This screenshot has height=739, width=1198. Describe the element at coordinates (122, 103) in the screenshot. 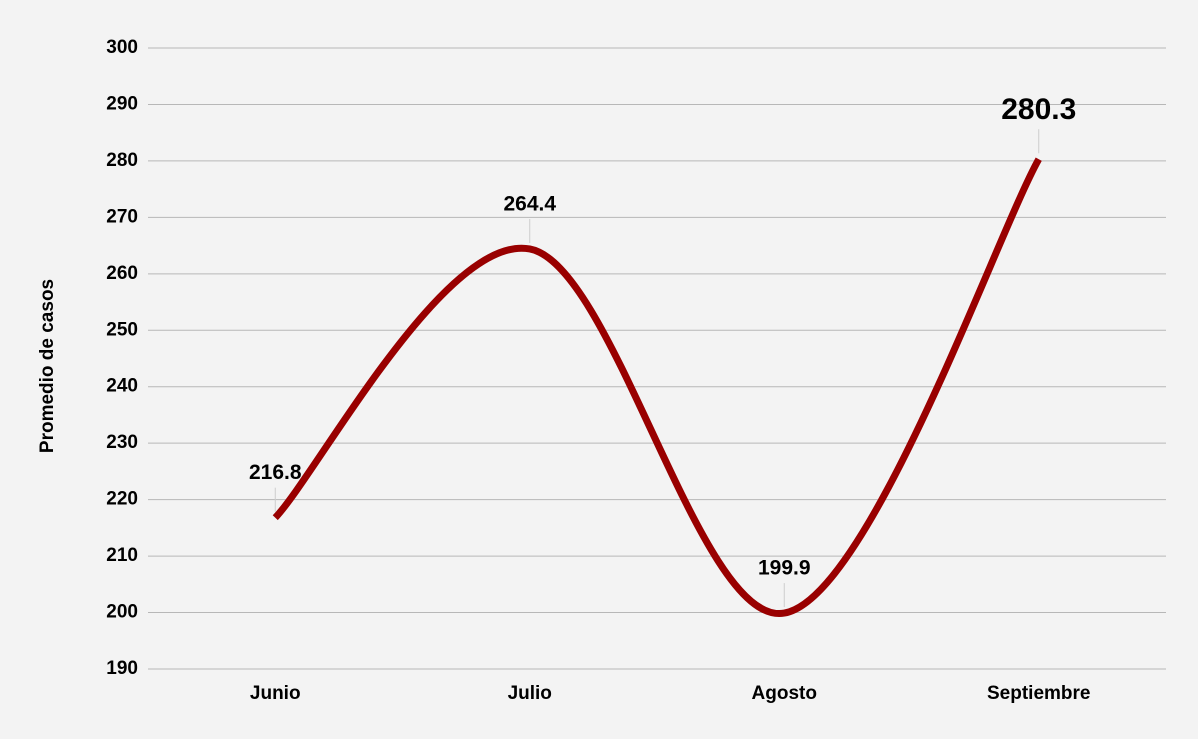

I see `y-tick-label: 290` at that location.